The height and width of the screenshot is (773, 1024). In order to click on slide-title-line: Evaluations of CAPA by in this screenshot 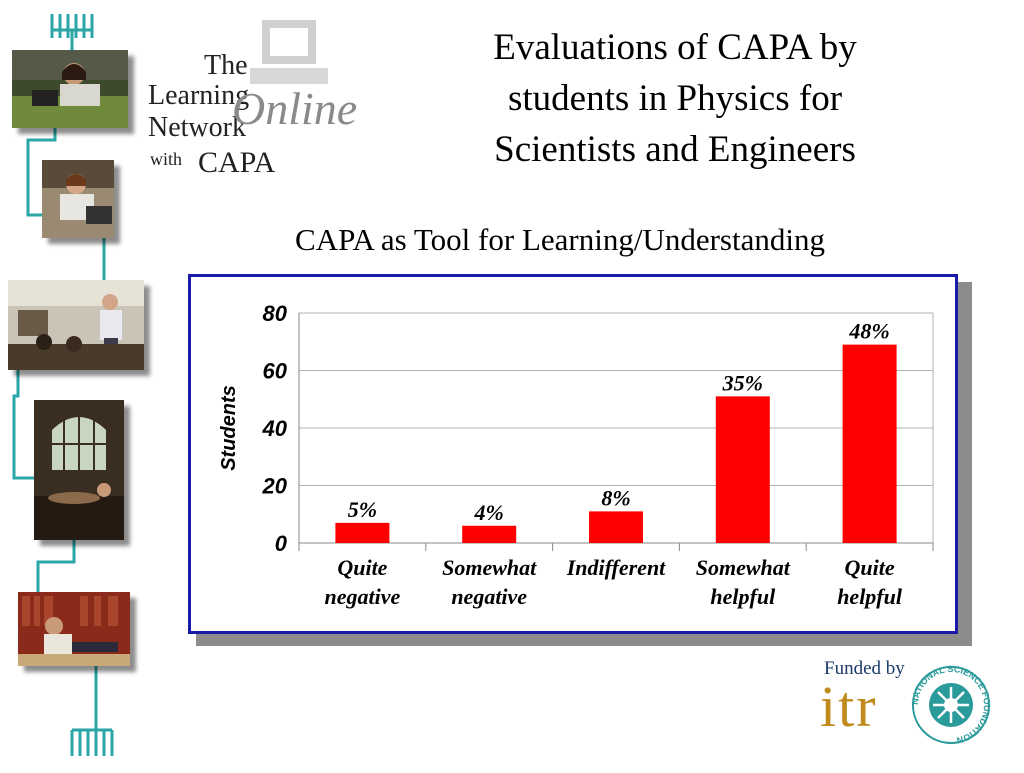, I will do `click(675, 47)`.